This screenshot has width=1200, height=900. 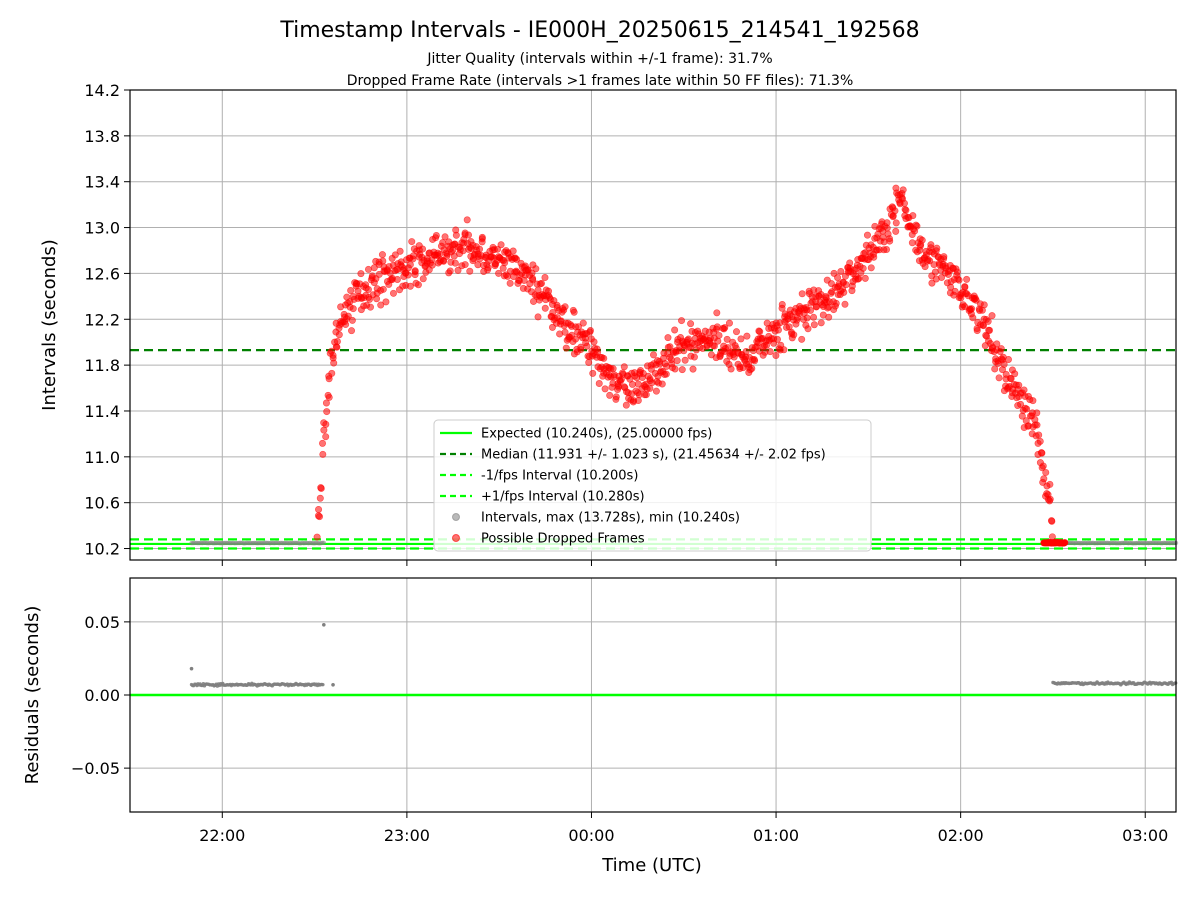 I want to click on y-tick-label: 12.6, so click(x=102, y=273).